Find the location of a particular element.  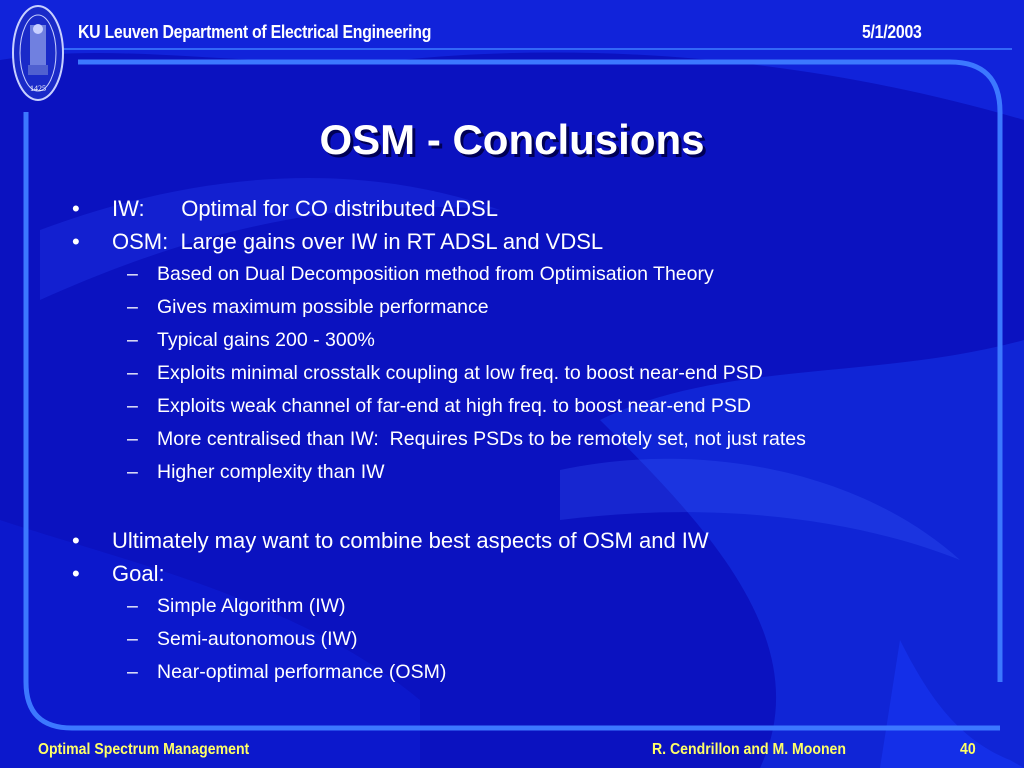

bullet-item: • Goal: is located at coordinates (522, 573).